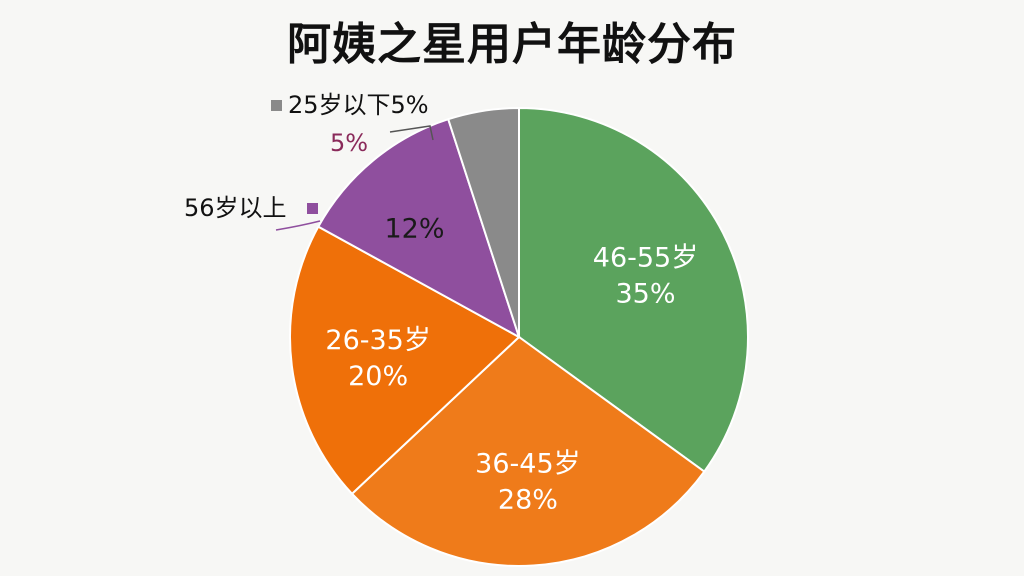  What do you see at coordinates (276, 105) in the screenshot?
I see `legend-swatch-gray` at bounding box center [276, 105].